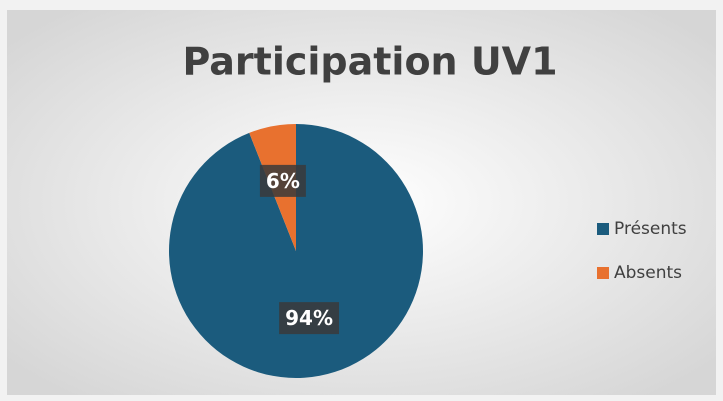  What do you see at coordinates (650, 229) in the screenshot?
I see `legend-label: Présents` at bounding box center [650, 229].